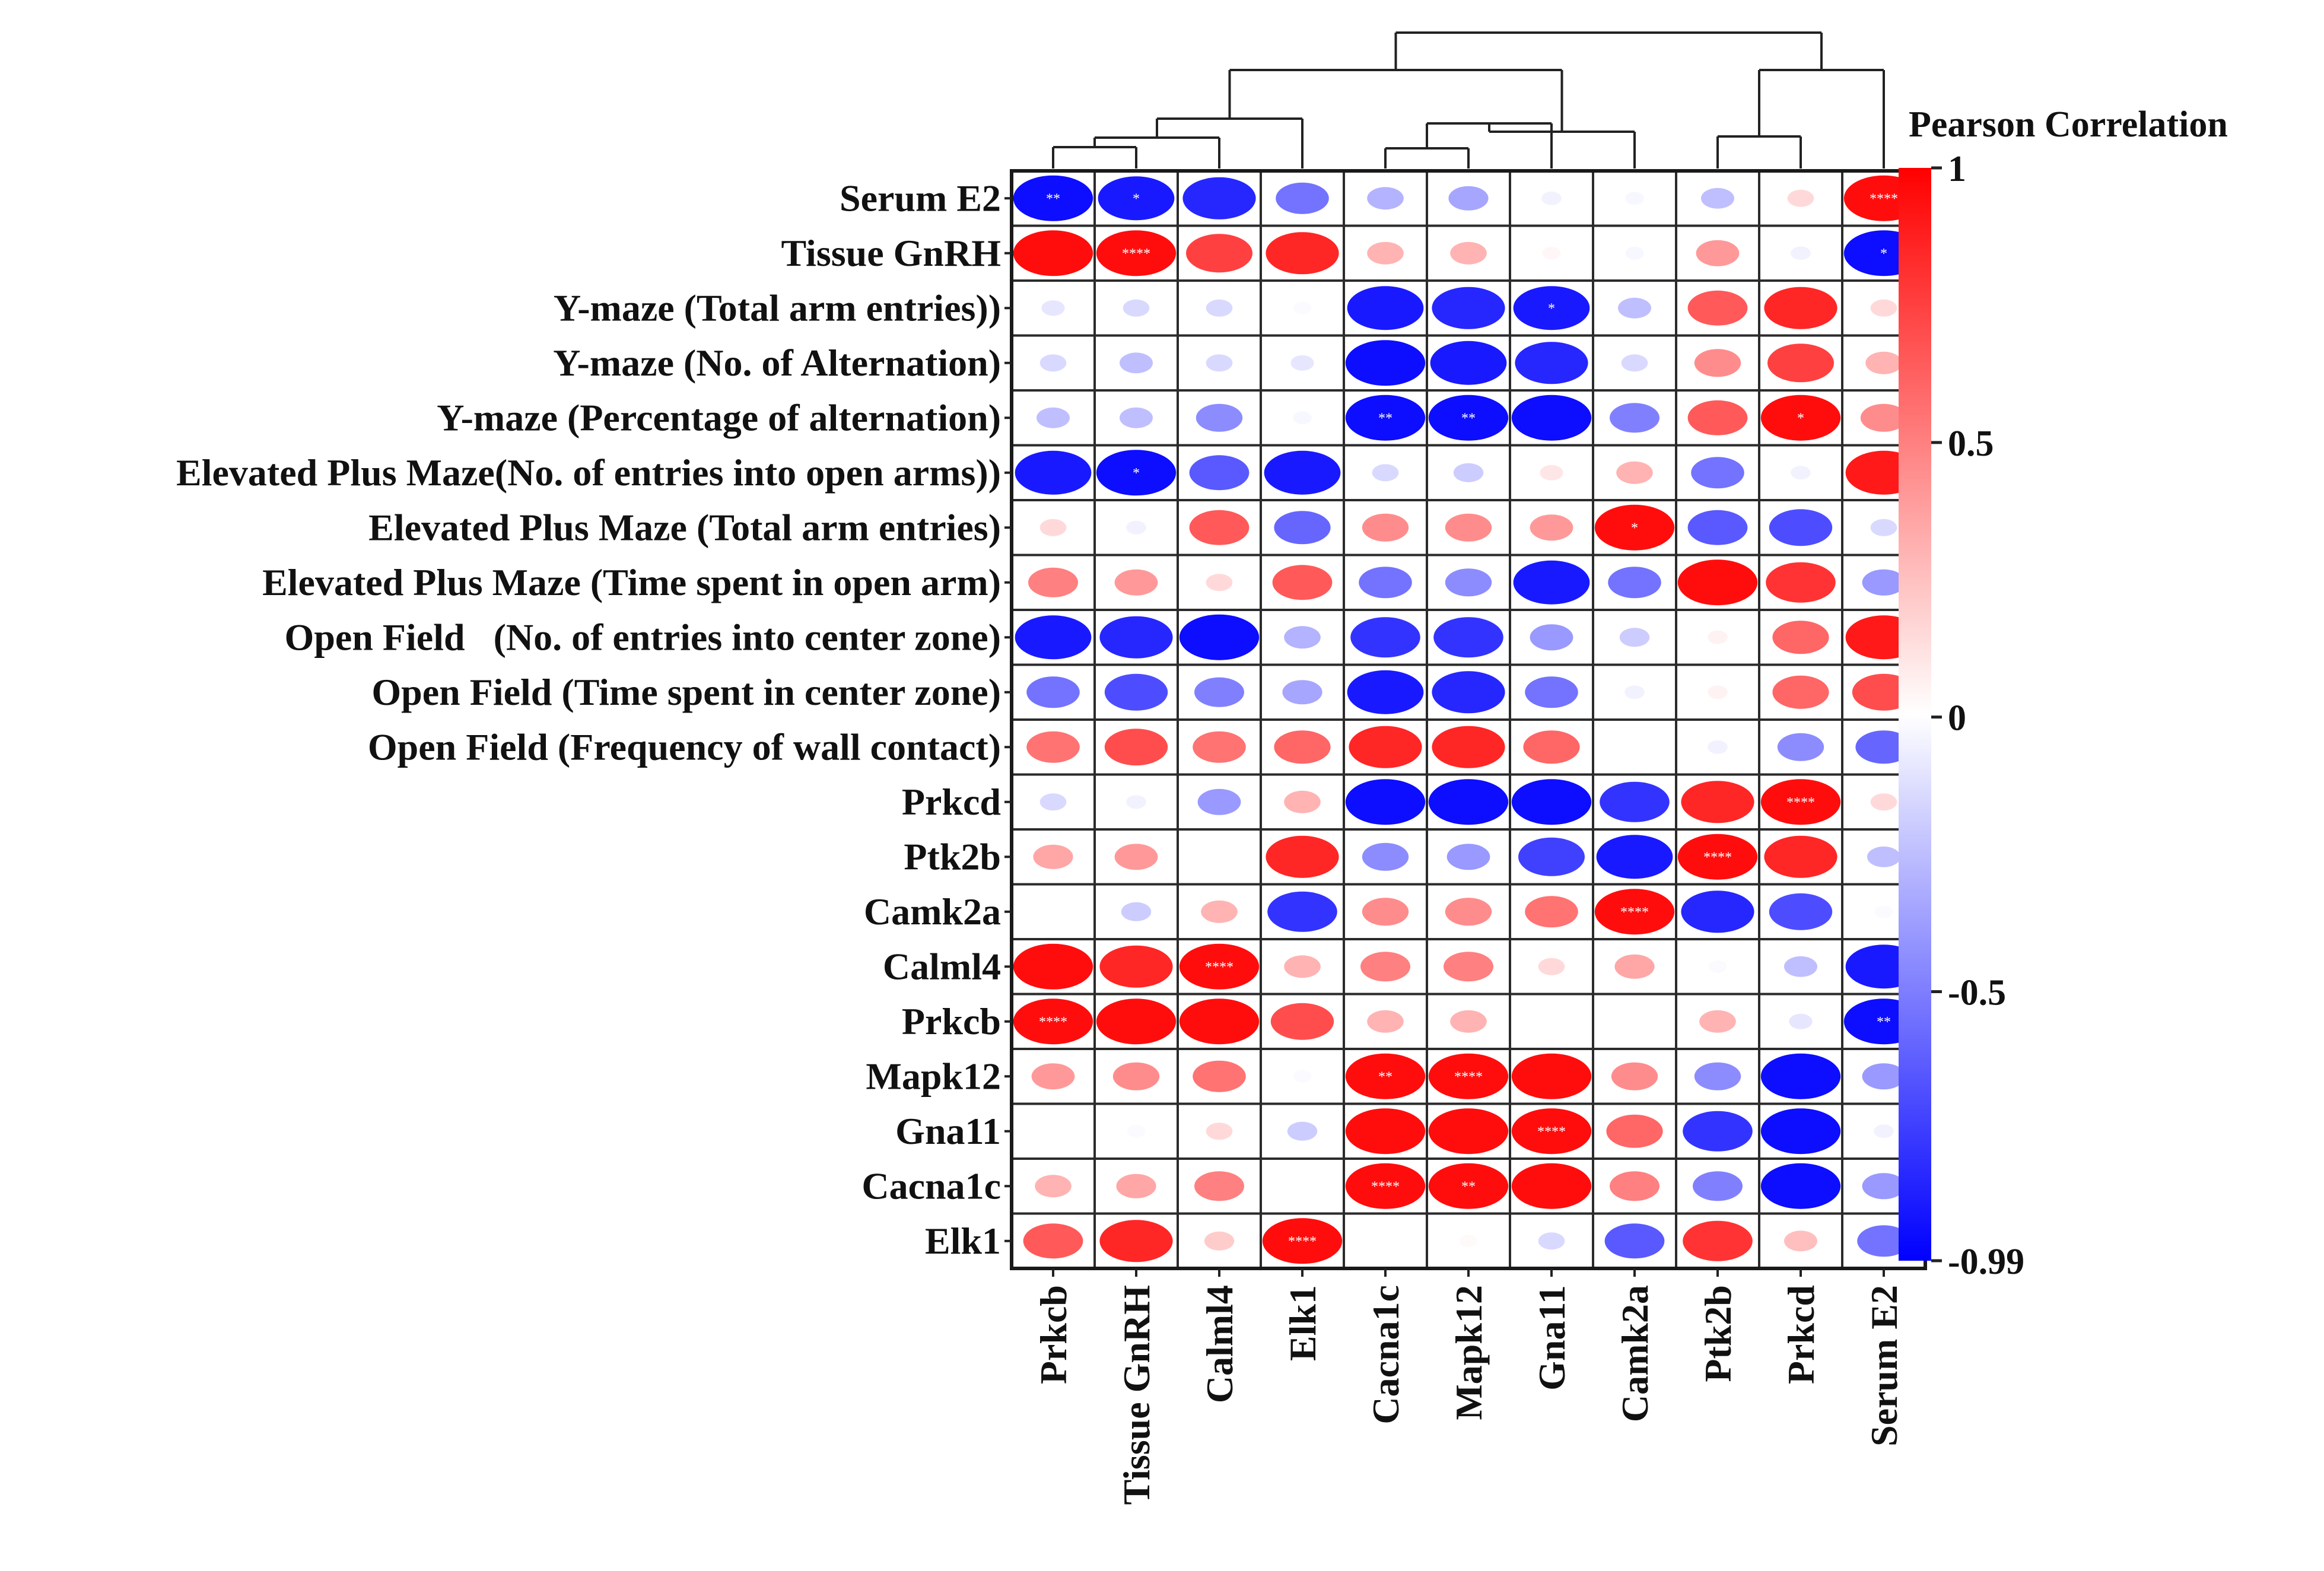 This screenshot has width=2324, height=1571. Describe the element at coordinates (931, 1186) in the screenshot. I see `row-label: Cacna1c` at that location.